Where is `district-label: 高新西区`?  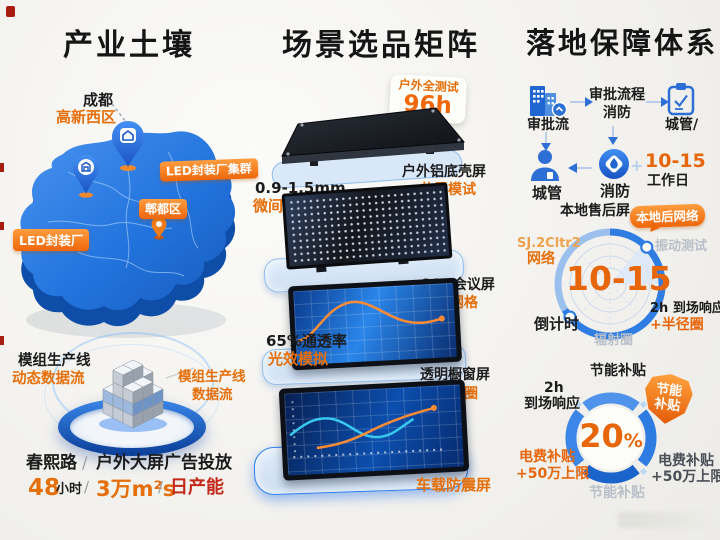 district-label: 高新西区 is located at coordinates (86, 117).